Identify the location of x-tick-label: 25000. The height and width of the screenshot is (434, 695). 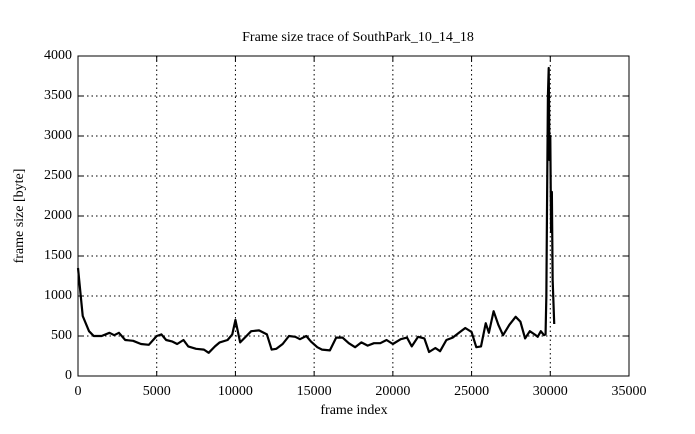
(471, 391).